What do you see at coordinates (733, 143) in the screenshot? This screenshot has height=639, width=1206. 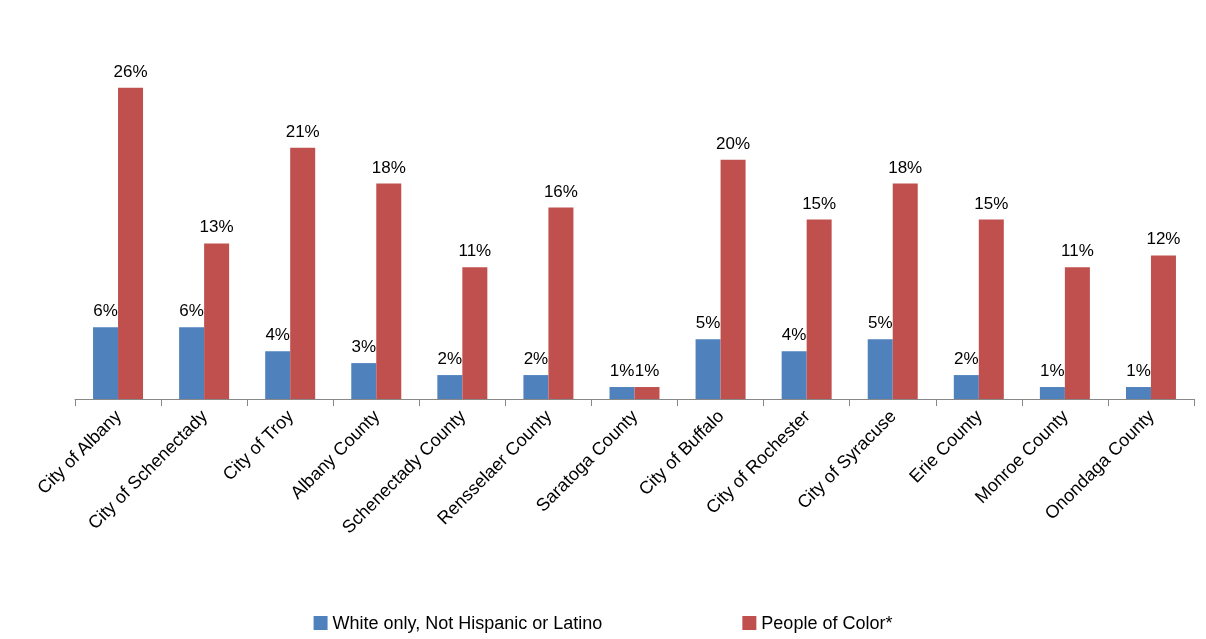 I see `data-label: 20%` at bounding box center [733, 143].